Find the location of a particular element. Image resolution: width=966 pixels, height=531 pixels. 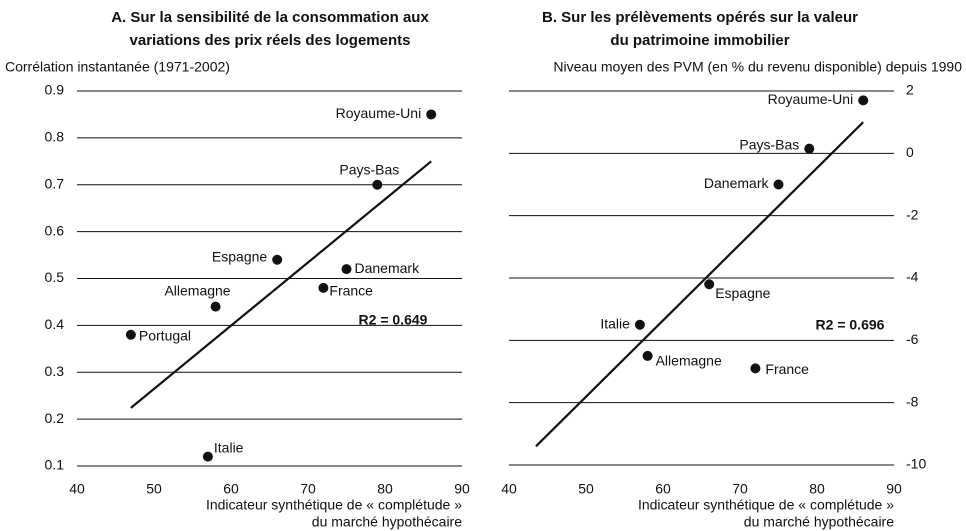

chart-title: du patrimoine immobilier is located at coordinates (699, 40).